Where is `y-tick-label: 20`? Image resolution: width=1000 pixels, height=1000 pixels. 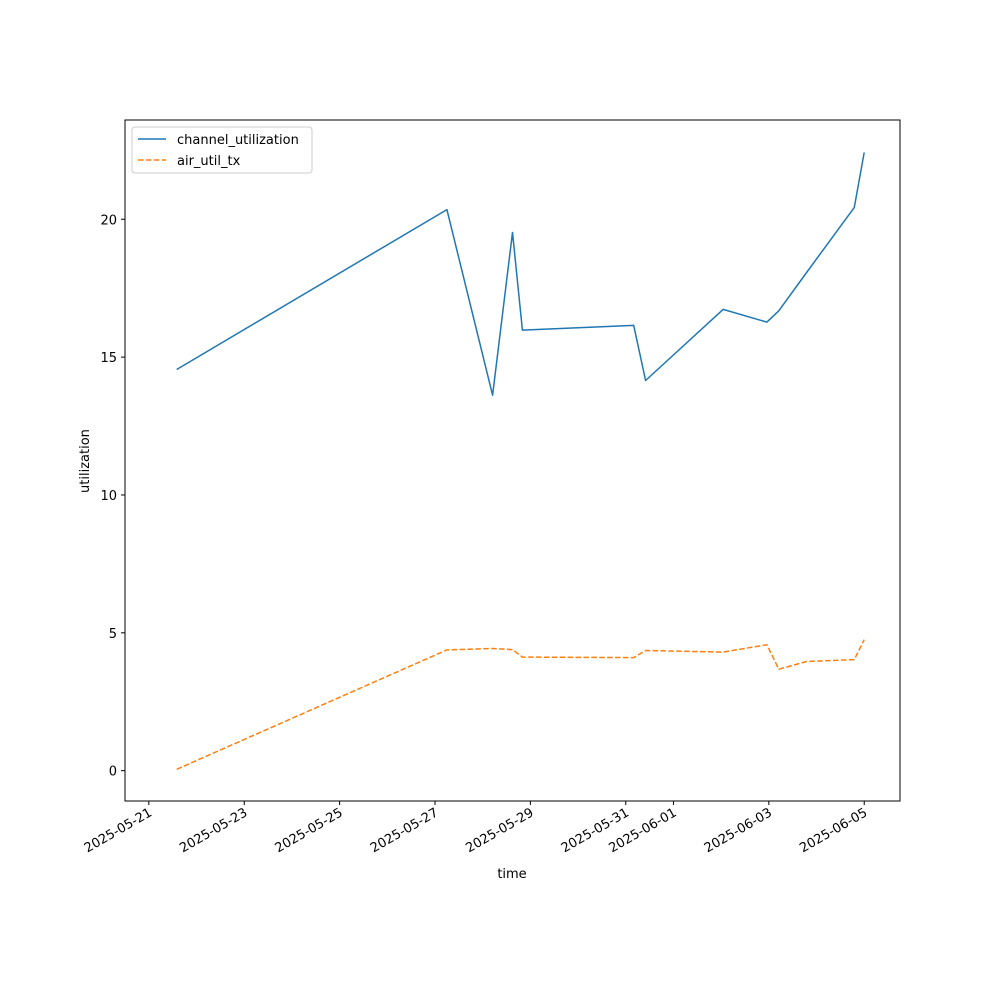 y-tick-label: 20 is located at coordinates (108, 220).